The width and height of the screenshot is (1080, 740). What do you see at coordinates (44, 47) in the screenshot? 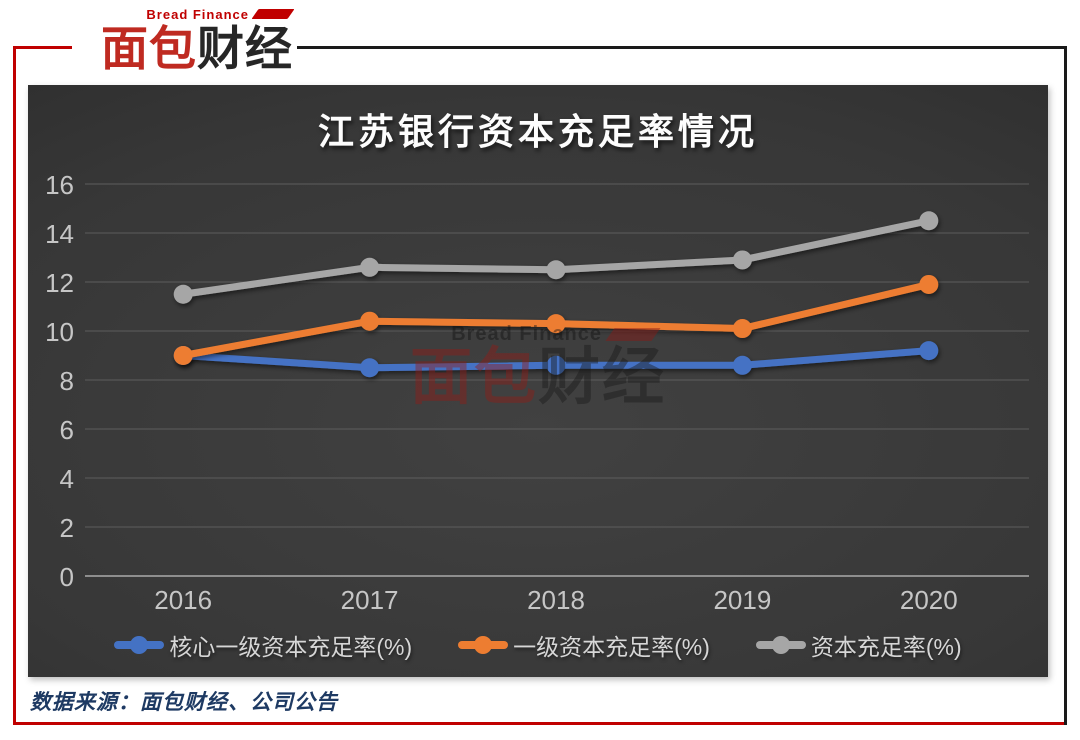
I see `frame-top-left-border` at bounding box center [44, 47].